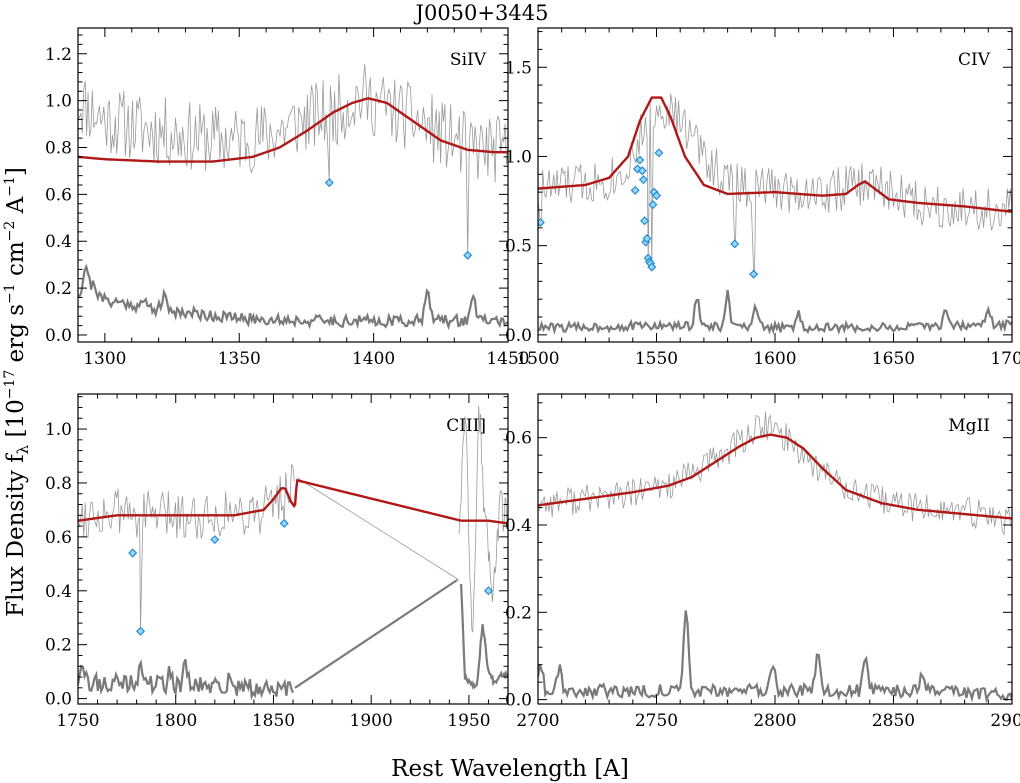 This screenshot has width=1020, height=783. What do you see at coordinates (10, 385) in the screenshot?
I see `y-label-exp: −17` at bounding box center [10, 385].